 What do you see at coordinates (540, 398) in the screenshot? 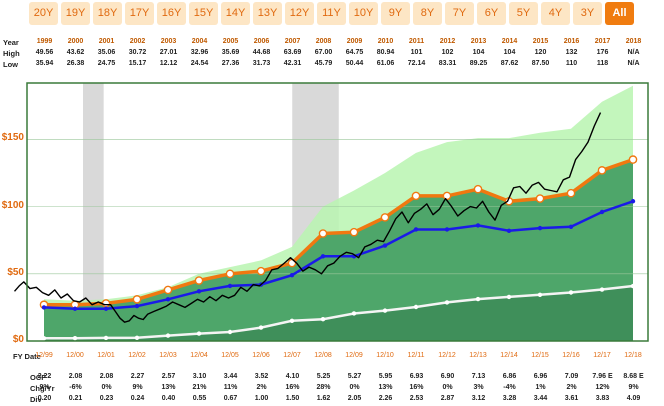
I see `fund-cell-div: 3.44` at bounding box center [540, 398].